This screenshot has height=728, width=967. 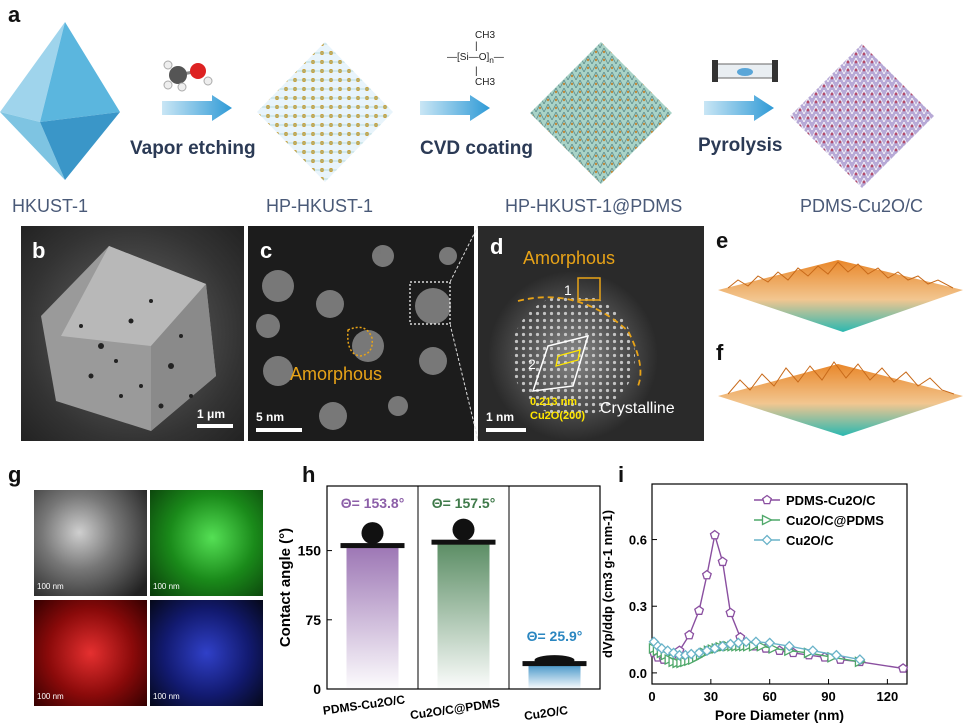 I want to click on hrtem-image, so click(x=591, y=333).